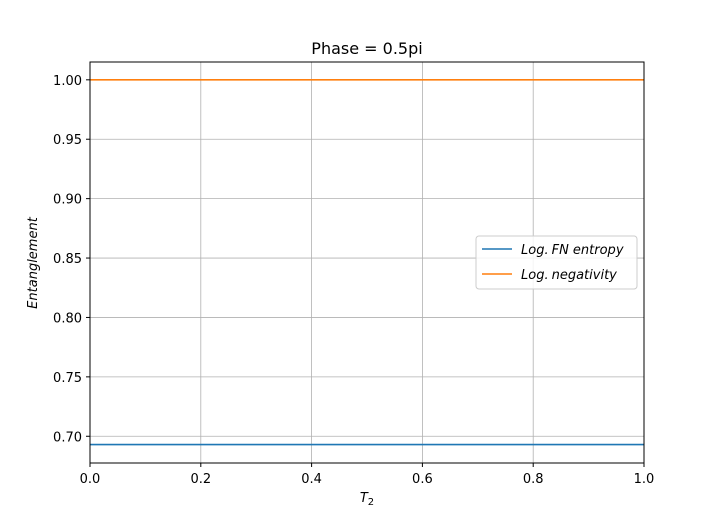  I want to click on x-axis-label: T2, so click(367, 499).